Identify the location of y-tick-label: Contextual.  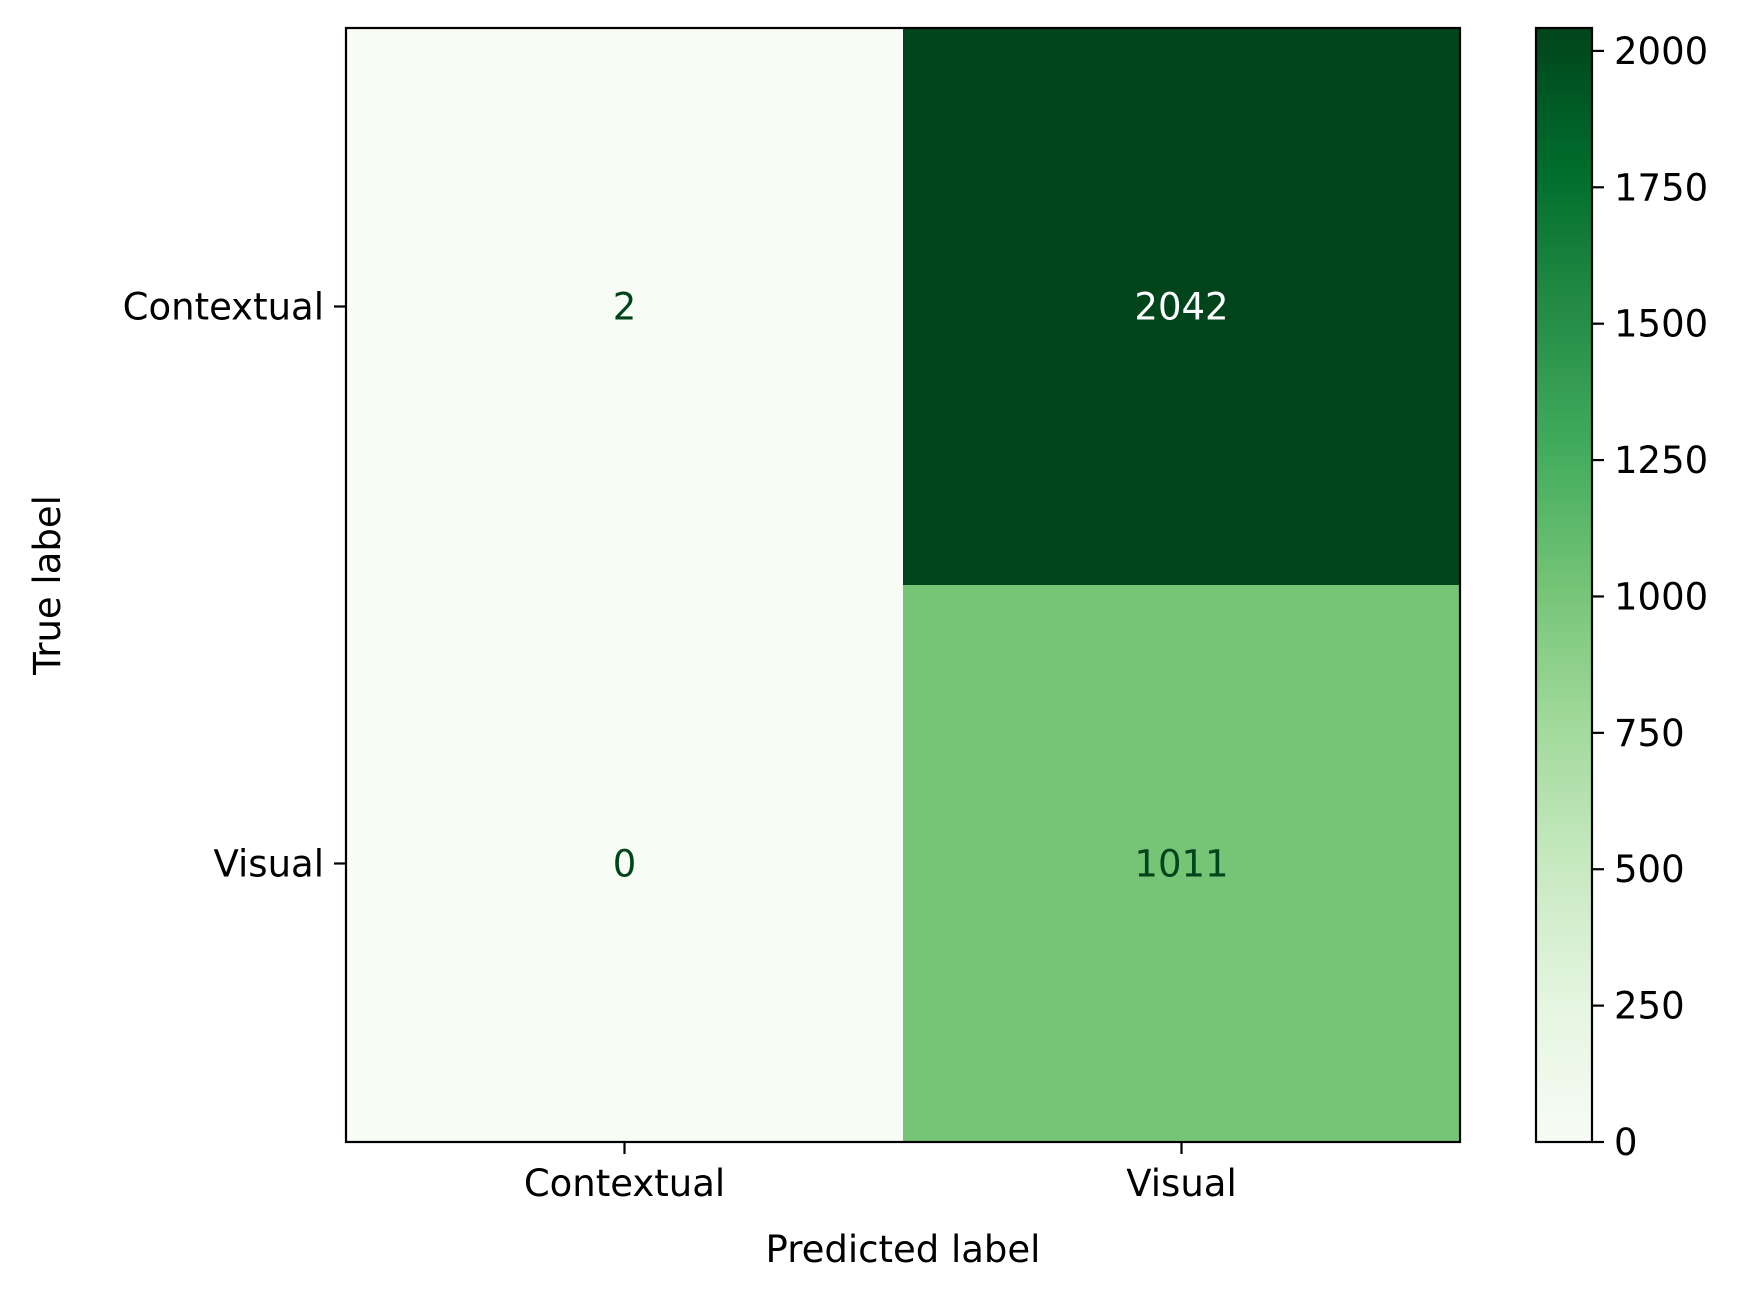
(223, 307).